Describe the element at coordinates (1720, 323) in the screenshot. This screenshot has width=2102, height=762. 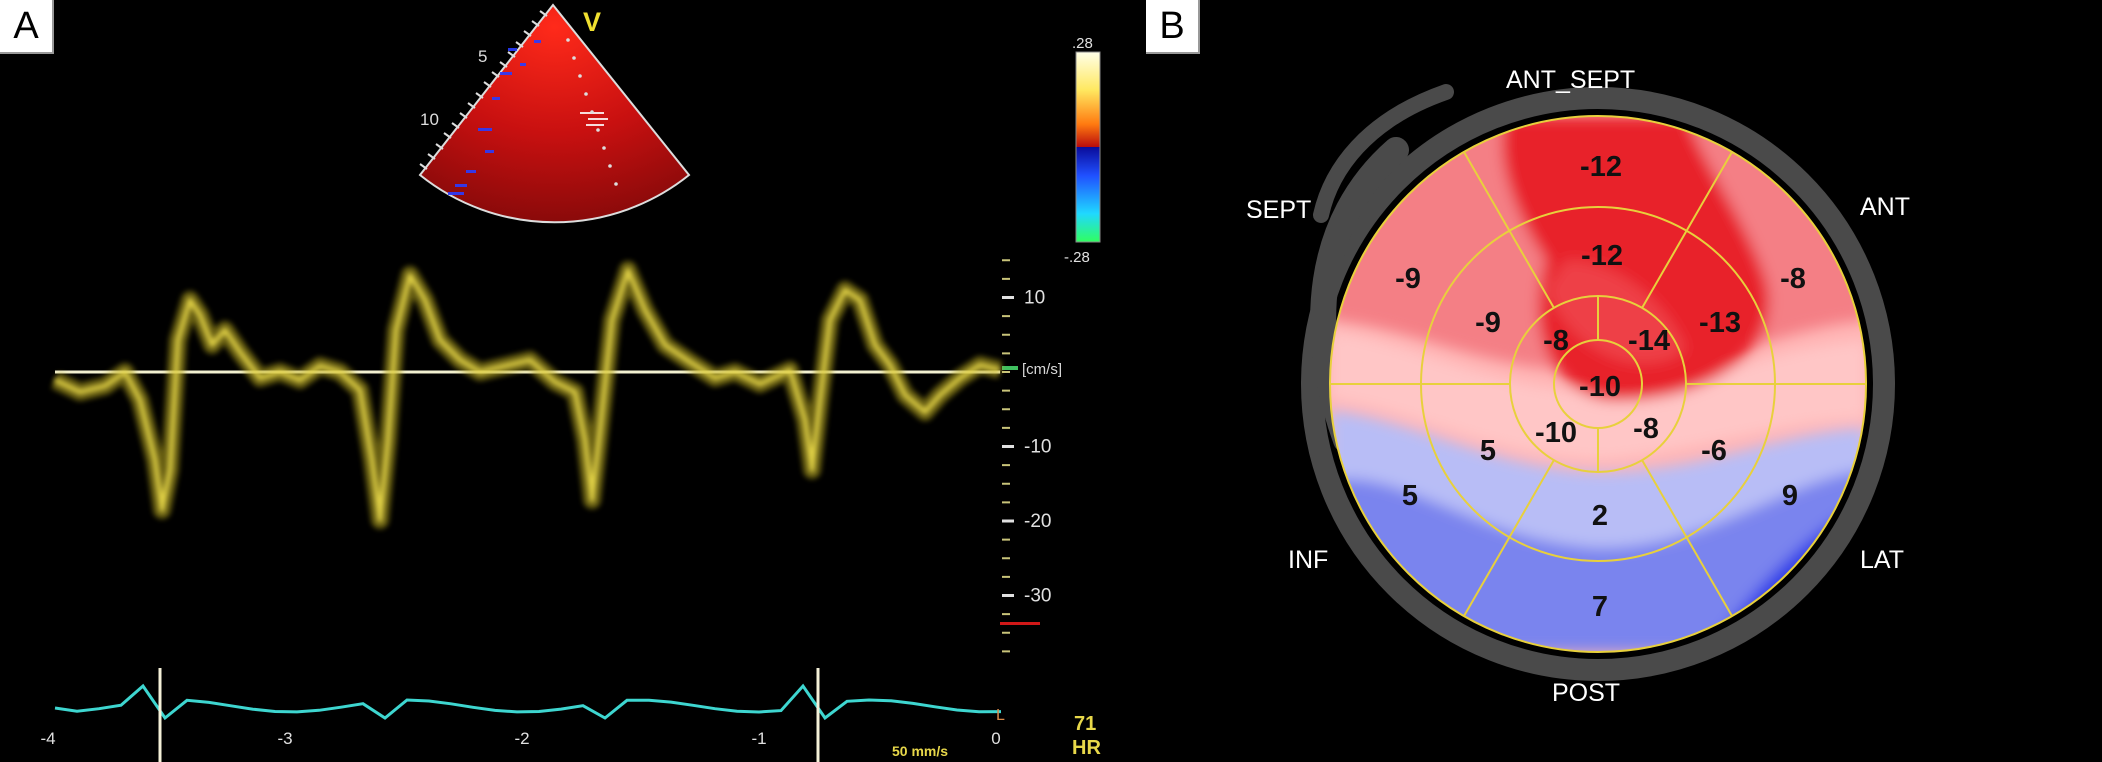
I see `segment-value: -13` at that location.